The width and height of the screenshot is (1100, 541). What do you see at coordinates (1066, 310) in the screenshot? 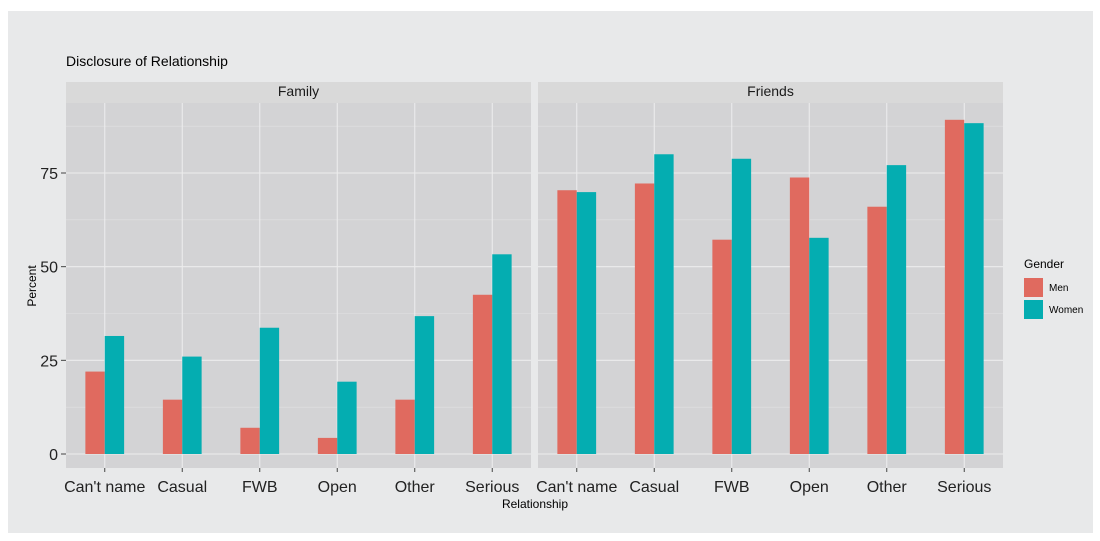
I see `legend-label: Women` at bounding box center [1066, 310].